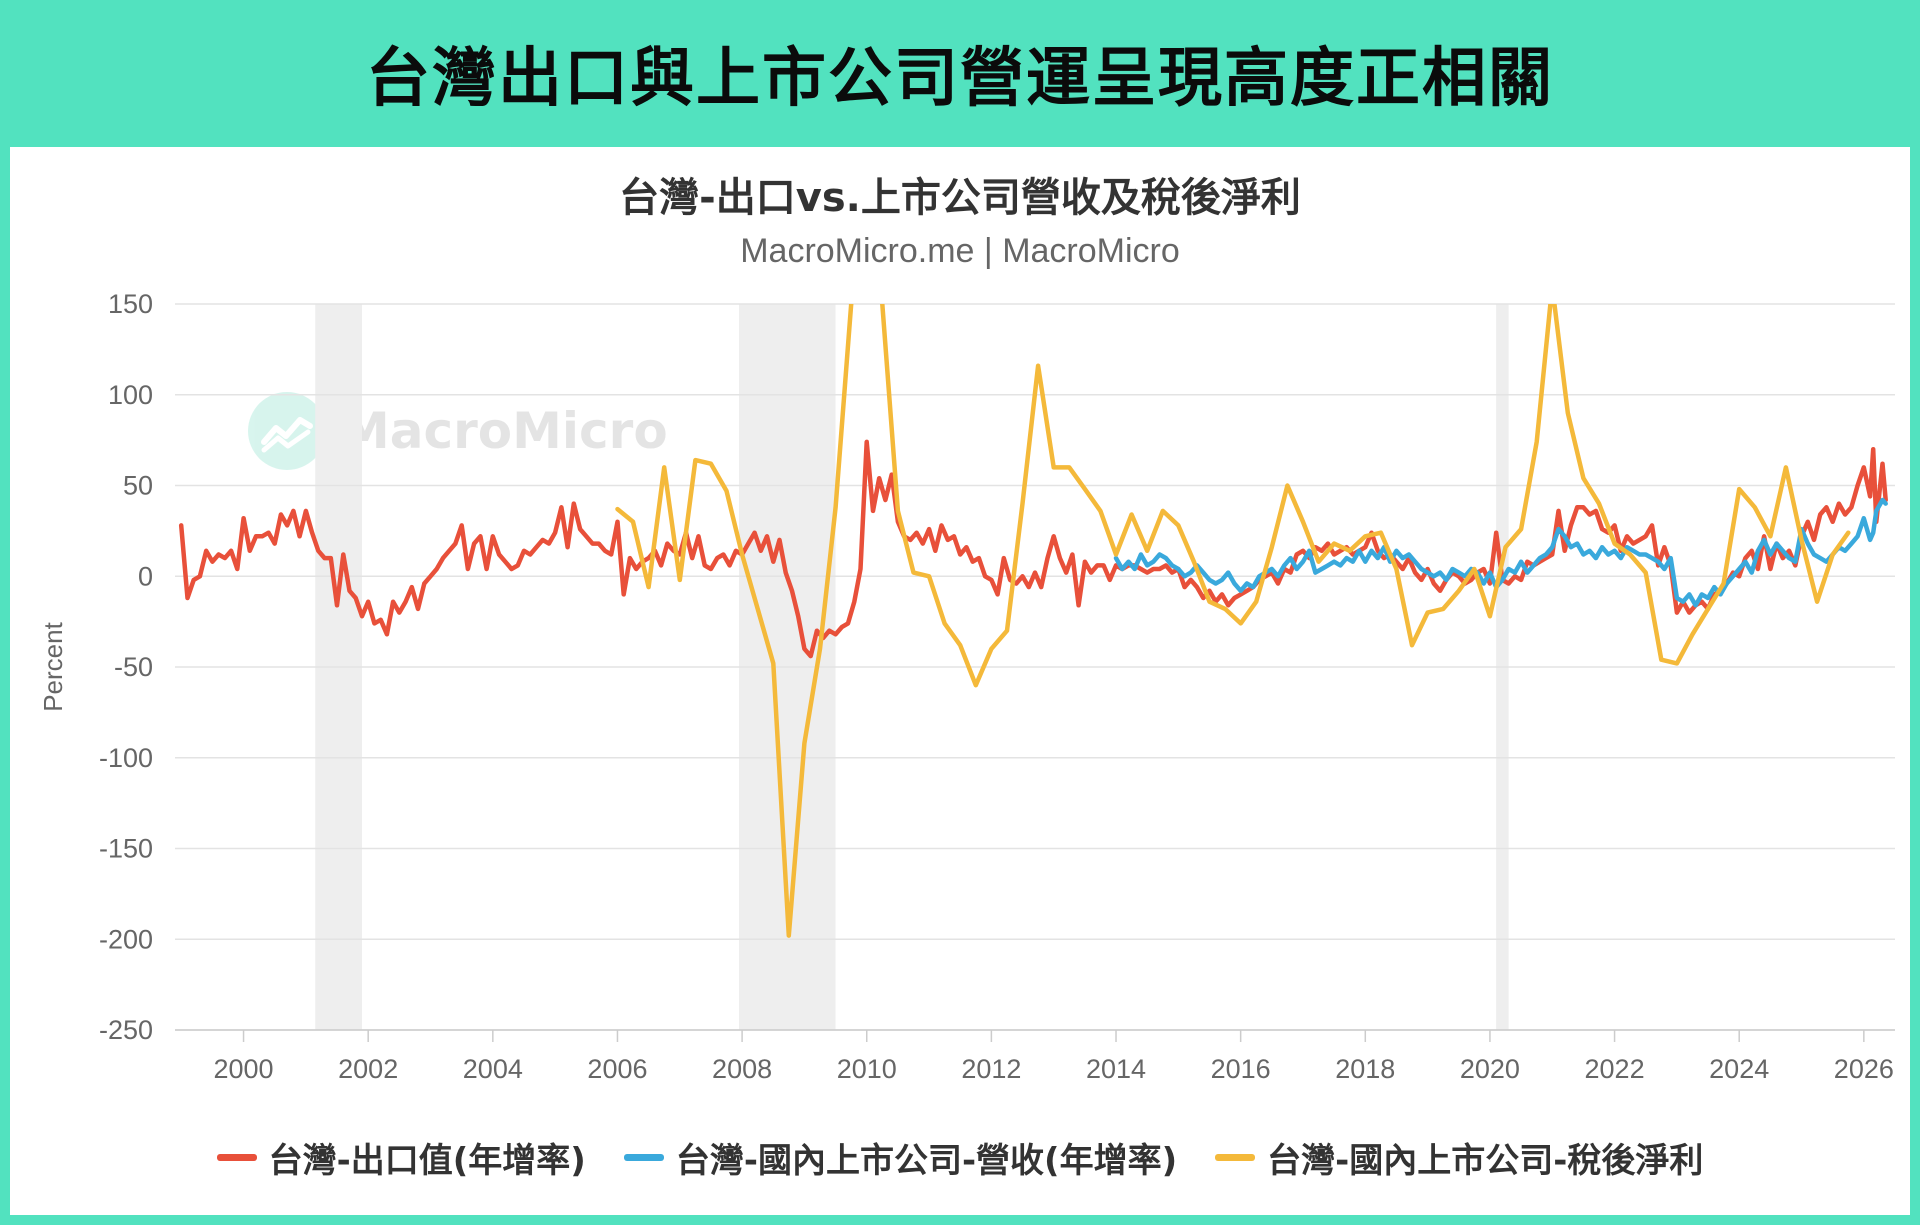  I want to click on x-tick-label: 2008, so click(742, 1069).